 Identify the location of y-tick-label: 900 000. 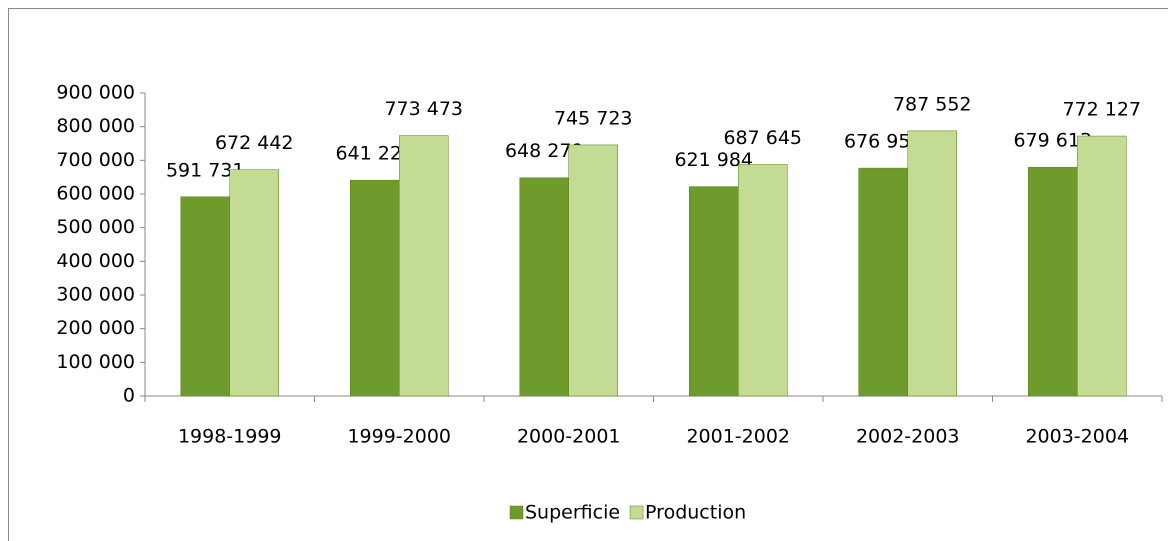
(95, 93).